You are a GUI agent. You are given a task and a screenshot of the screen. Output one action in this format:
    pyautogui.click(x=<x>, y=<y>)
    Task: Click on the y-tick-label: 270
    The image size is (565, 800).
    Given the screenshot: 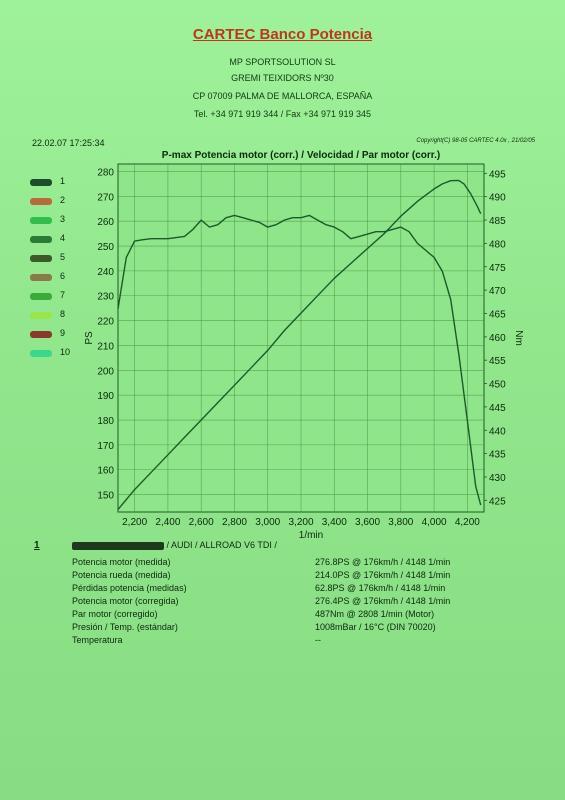 What is the action you would take?
    pyautogui.click(x=105, y=197)
    